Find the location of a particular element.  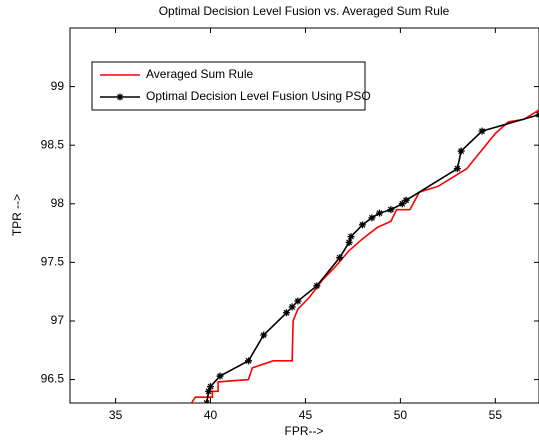

x-tick-label: 35 is located at coordinates (116, 415).